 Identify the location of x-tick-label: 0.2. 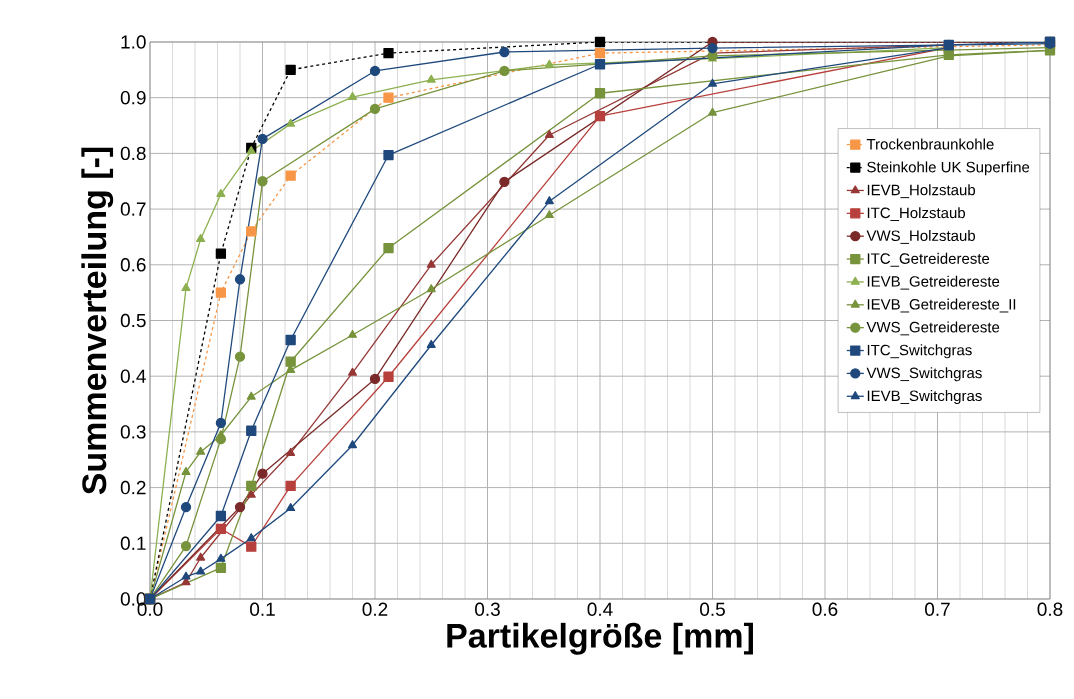
(375, 609).